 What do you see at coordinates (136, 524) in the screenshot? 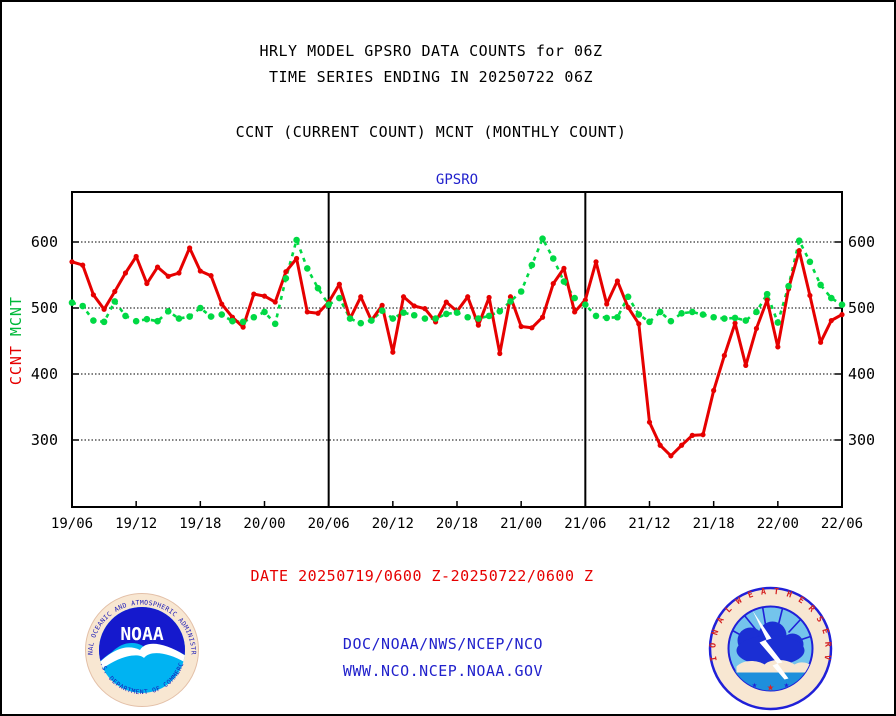
I see `x-tick-label: 19/12` at bounding box center [136, 524].